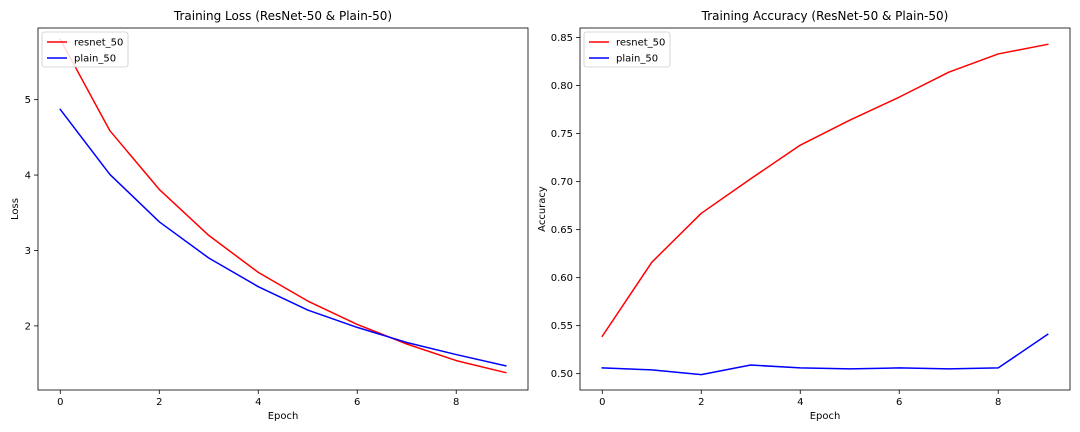 The width and height of the screenshot is (1080, 432). Describe the element at coordinates (28, 176) in the screenshot. I see `y-tick-label: 4` at that location.